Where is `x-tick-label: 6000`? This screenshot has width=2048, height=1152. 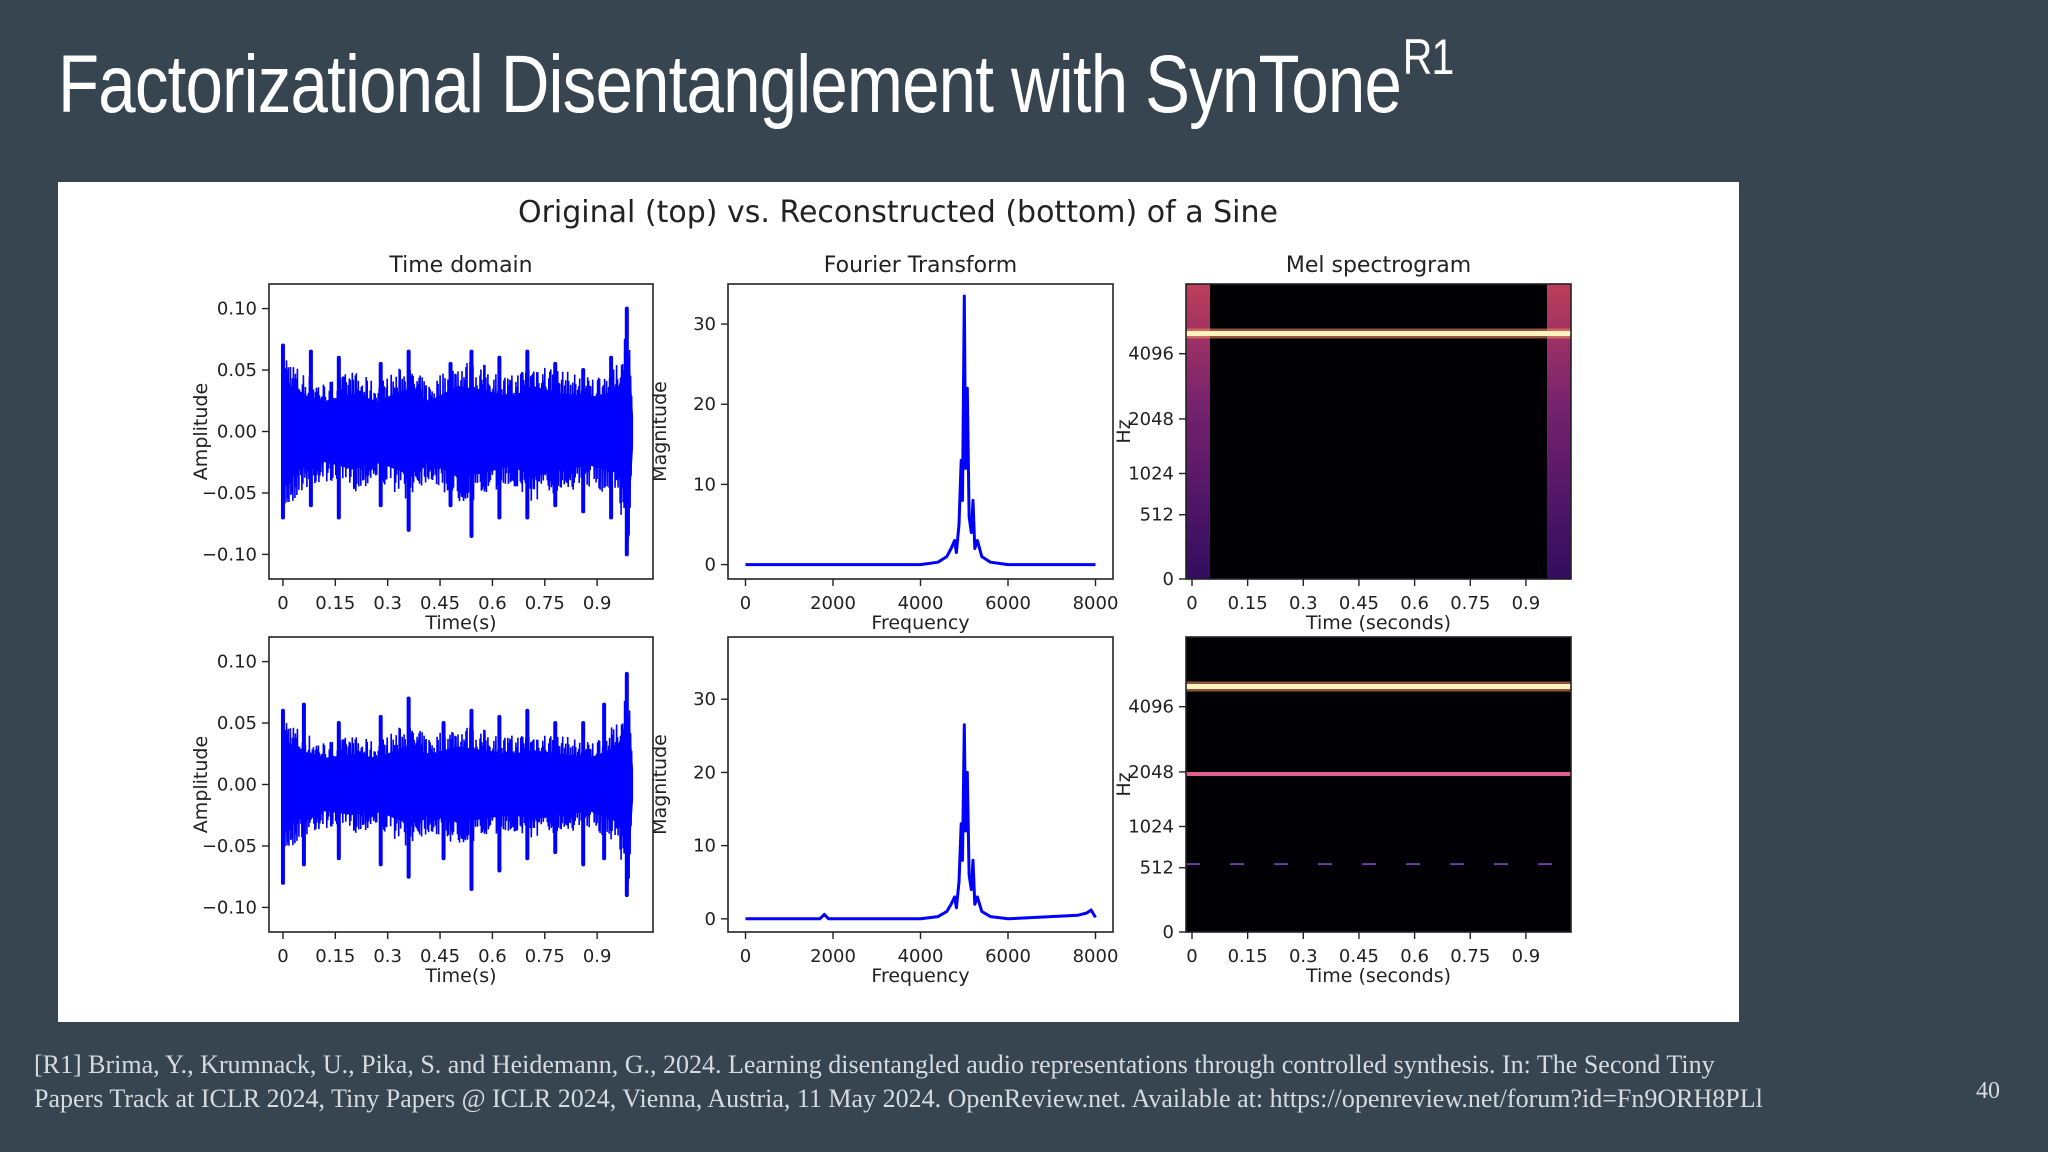 x-tick-label: 6000 is located at coordinates (1008, 956).